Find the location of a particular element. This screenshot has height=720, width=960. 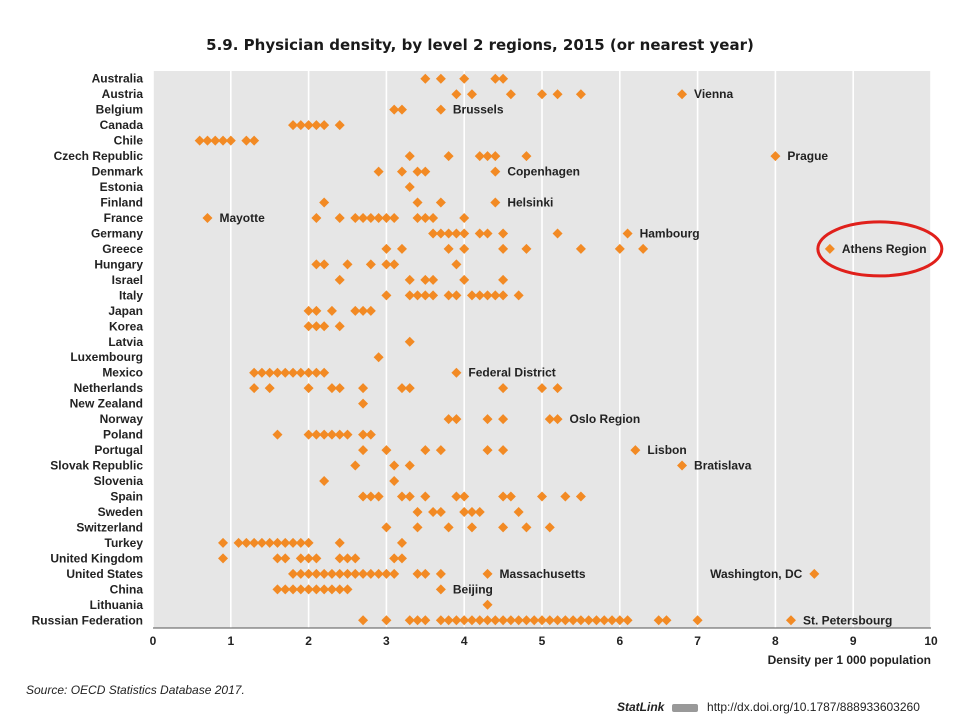

y-category-label: Chile is located at coordinates (129, 141).